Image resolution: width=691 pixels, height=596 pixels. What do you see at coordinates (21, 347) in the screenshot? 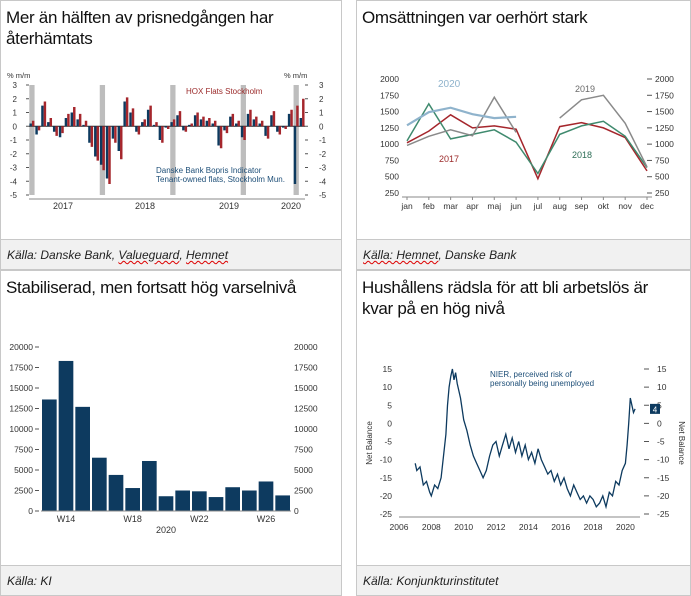
I see `y-tick-label-left: 20000` at bounding box center [21, 347].